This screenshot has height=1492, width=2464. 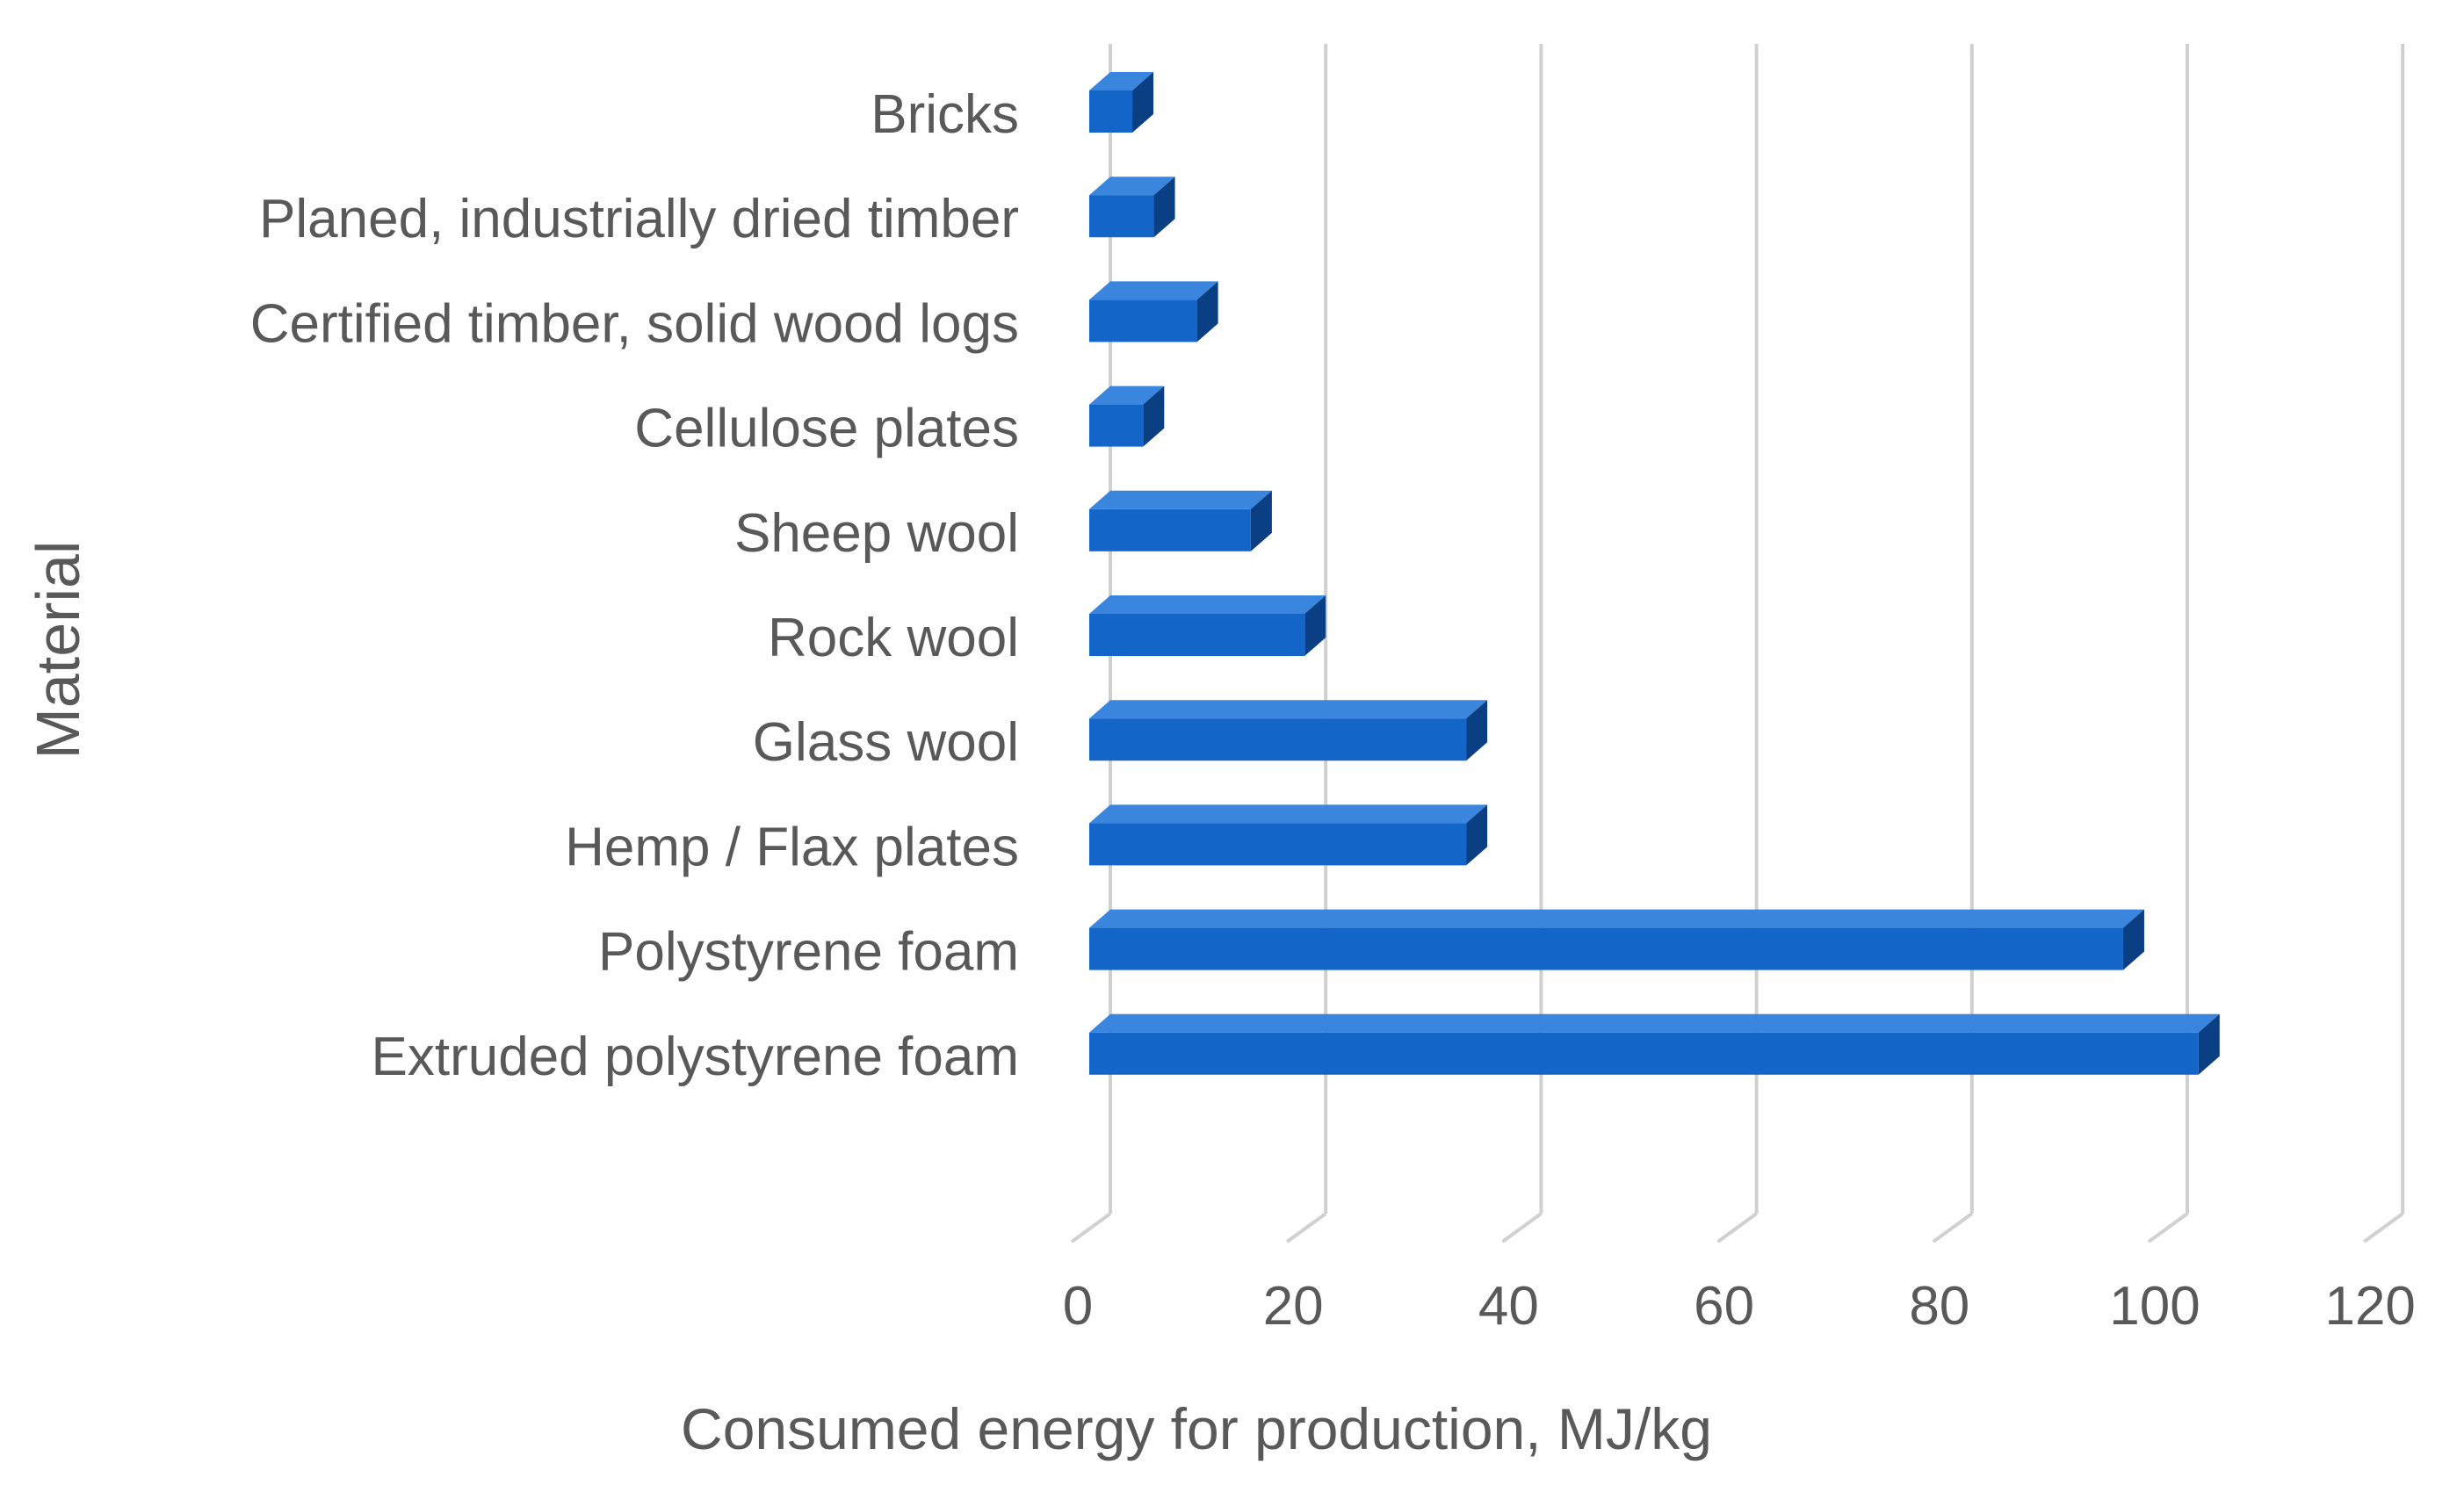 What do you see at coordinates (2154, 1307) in the screenshot?
I see `x-tick-label: 100` at bounding box center [2154, 1307].